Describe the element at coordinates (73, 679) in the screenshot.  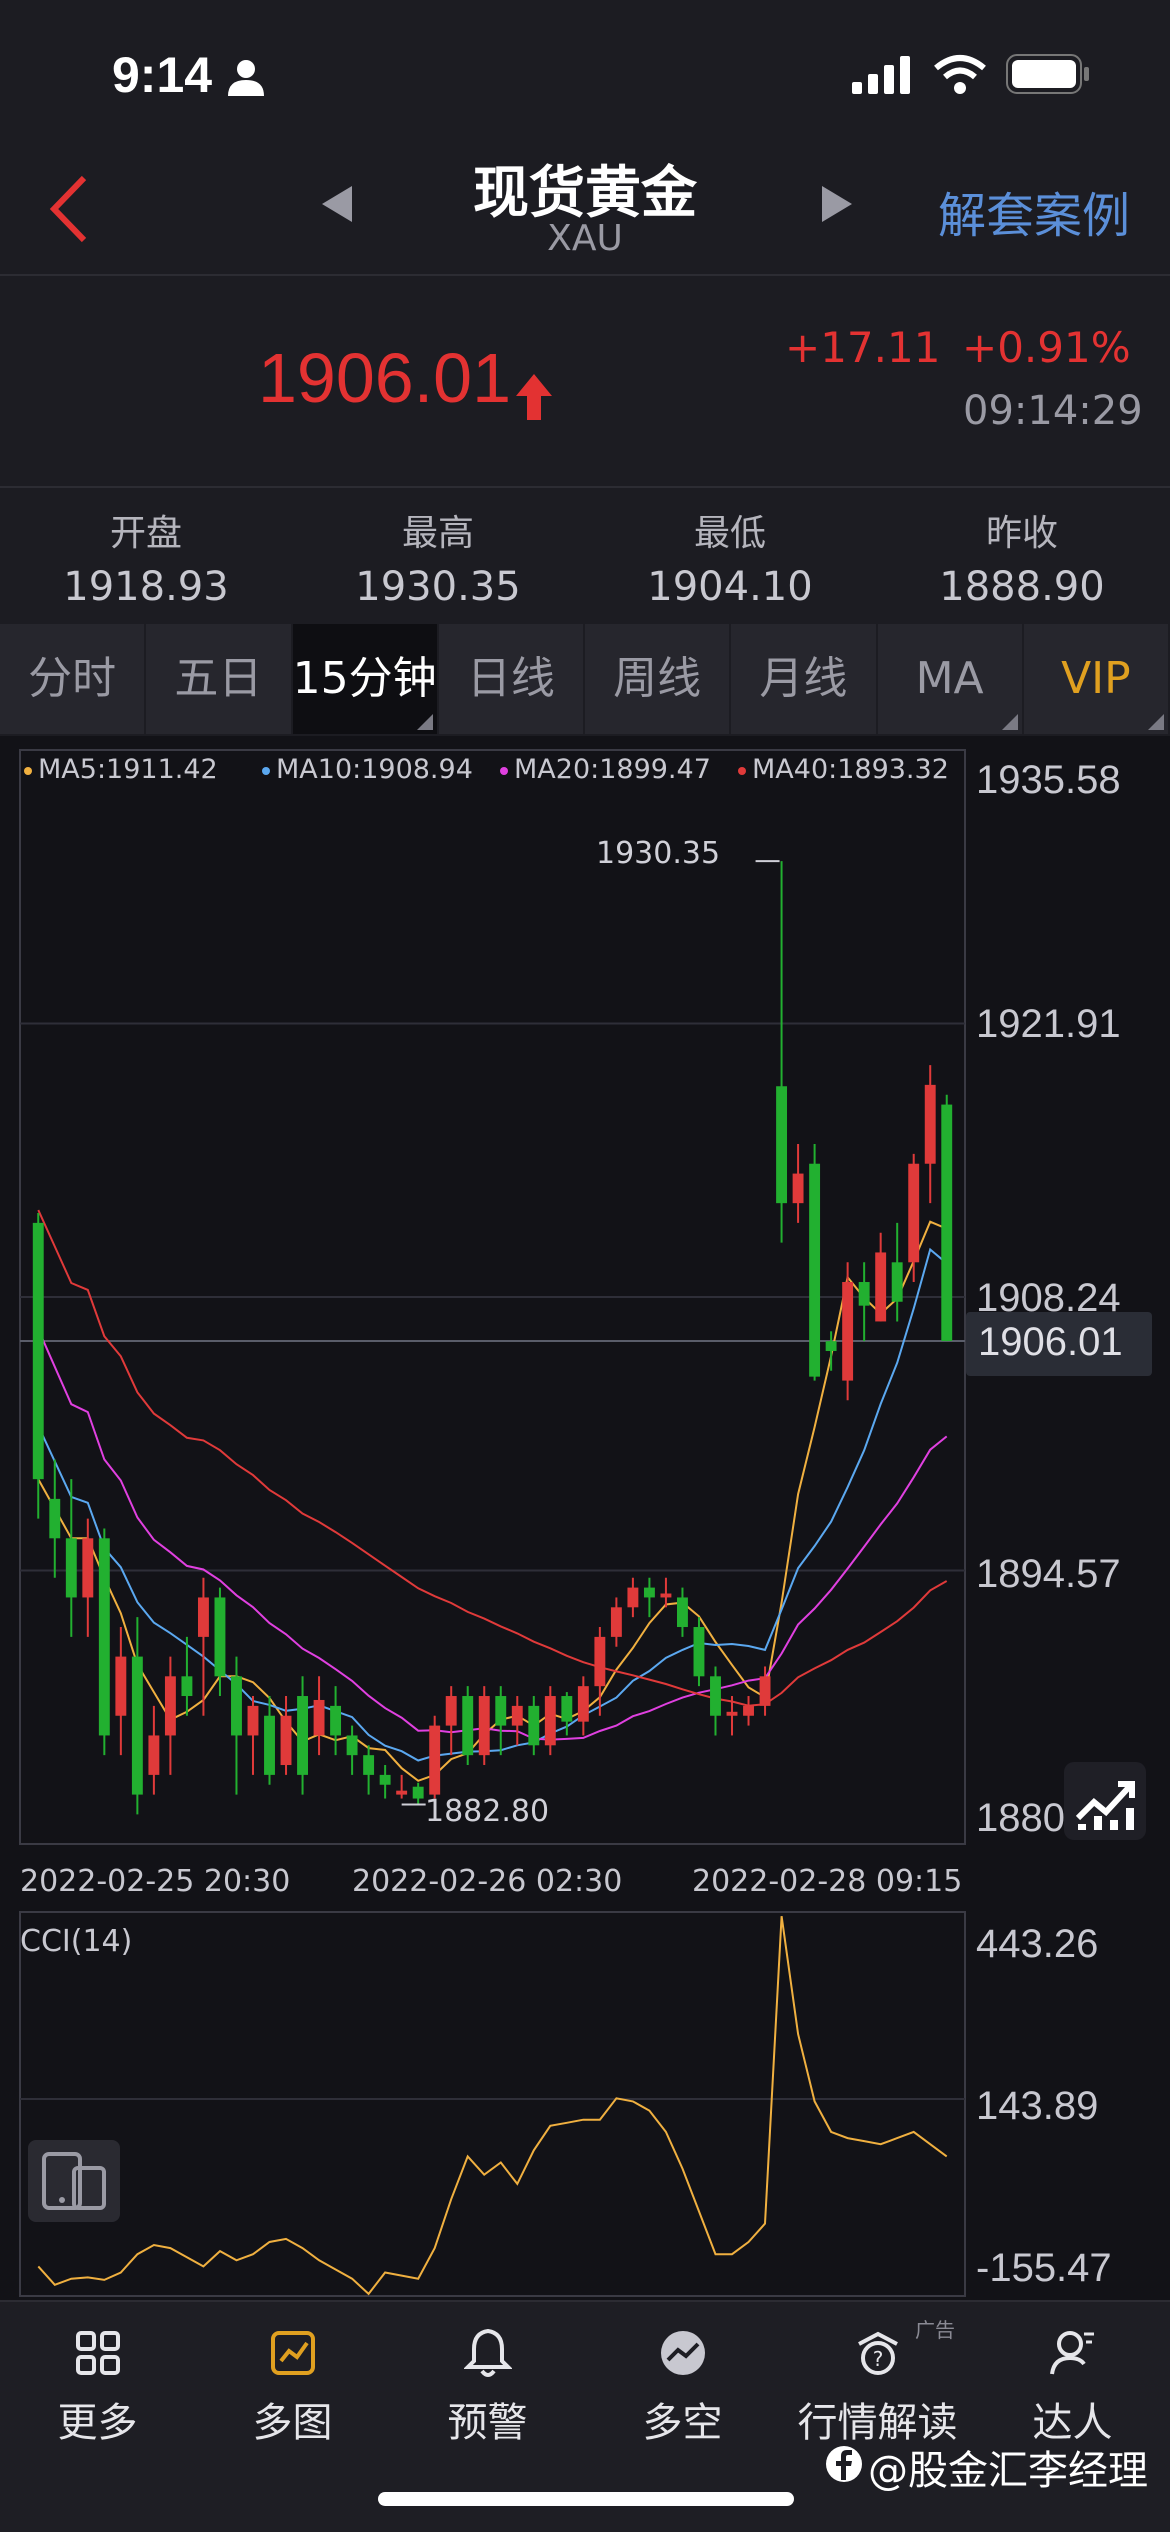
I see `tab-intraday: 分时` at that location.